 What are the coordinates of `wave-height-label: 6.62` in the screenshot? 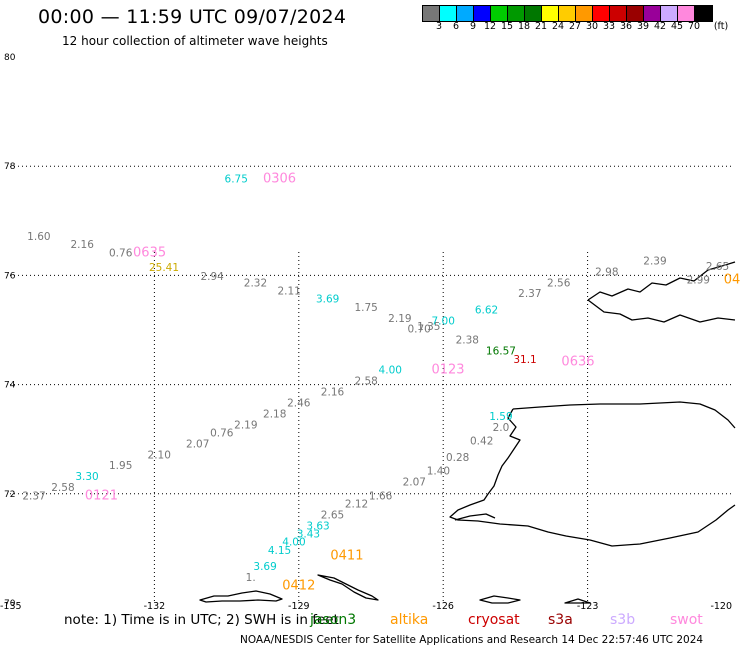 It's located at (486, 311).